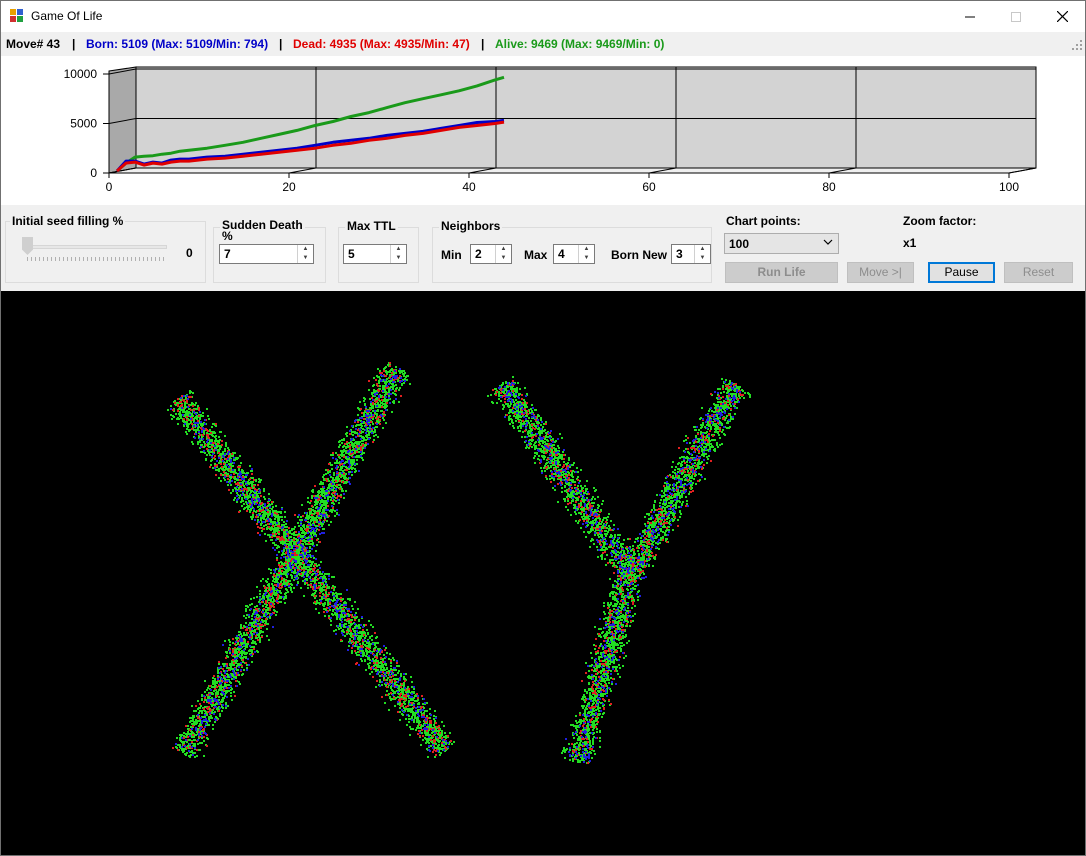  Describe the element at coordinates (33, 44) in the screenshot. I see `move-counter: Move# 43` at that location.